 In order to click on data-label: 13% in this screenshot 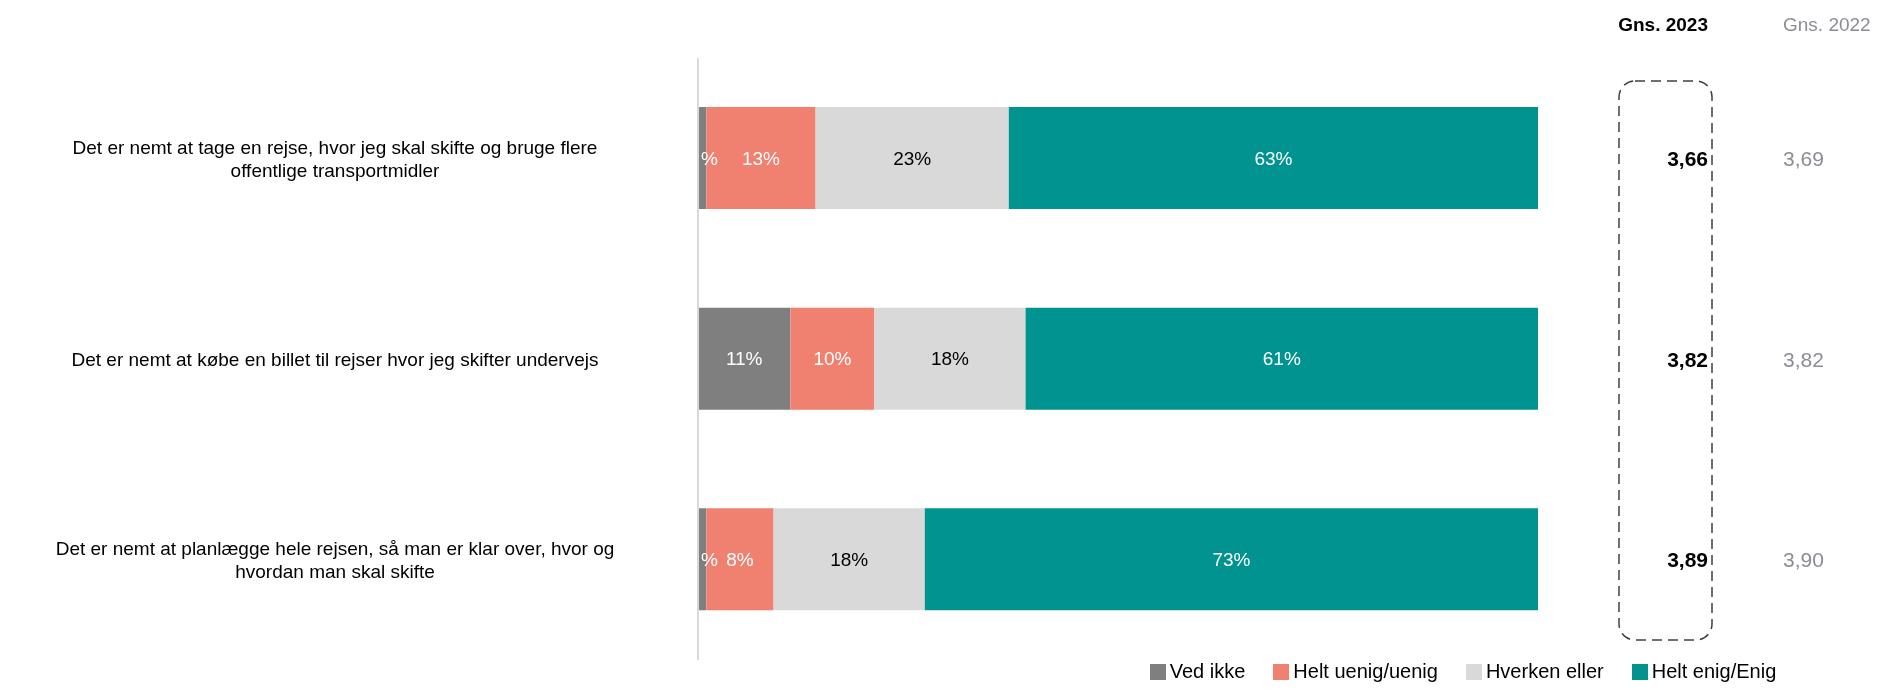, I will do `click(761, 158)`.